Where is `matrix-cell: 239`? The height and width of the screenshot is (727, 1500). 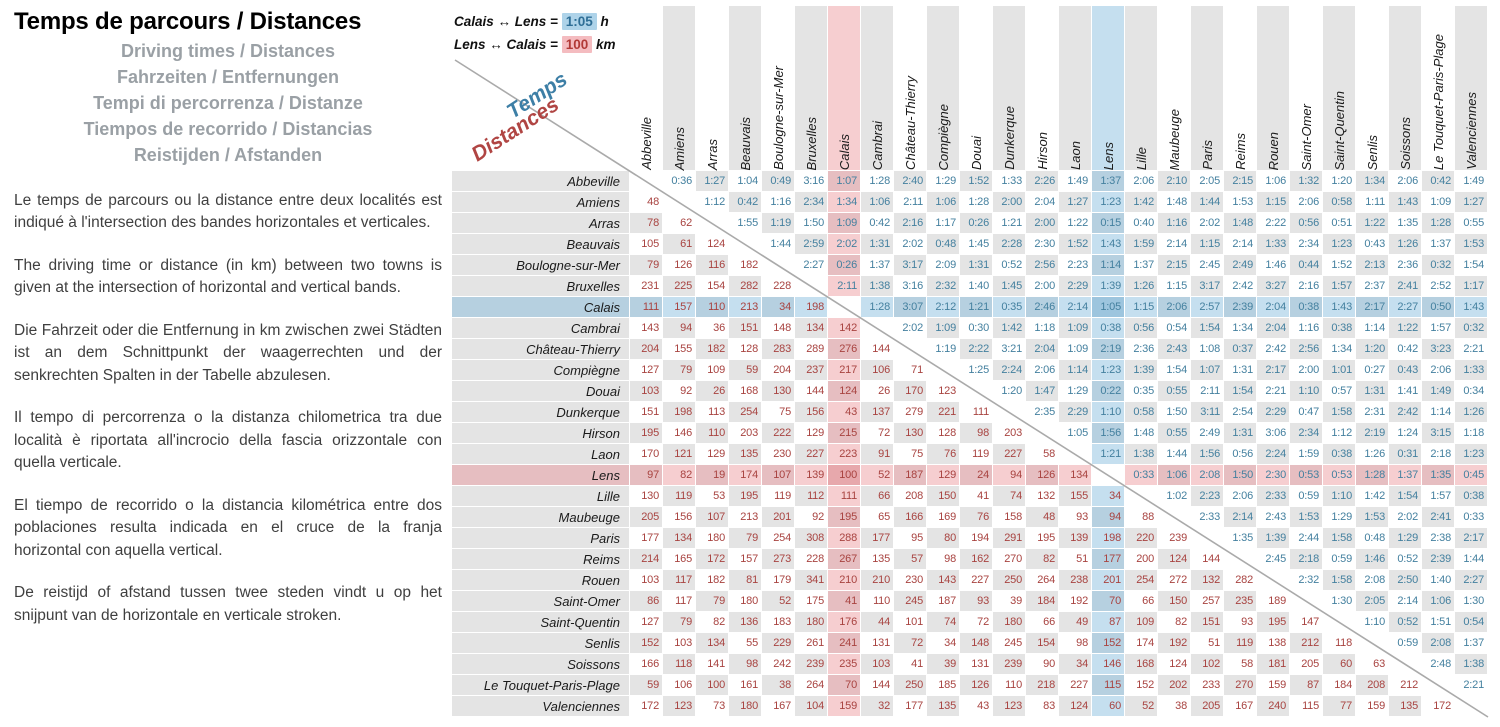 matrix-cell: 239 is located at coordinates (1174, 538).